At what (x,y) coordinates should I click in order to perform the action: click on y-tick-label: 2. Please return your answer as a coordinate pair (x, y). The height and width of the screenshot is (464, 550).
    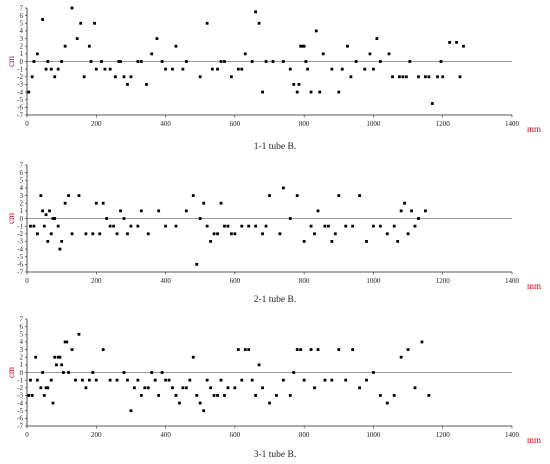
    Looking at the image, I should click on (22, 47).